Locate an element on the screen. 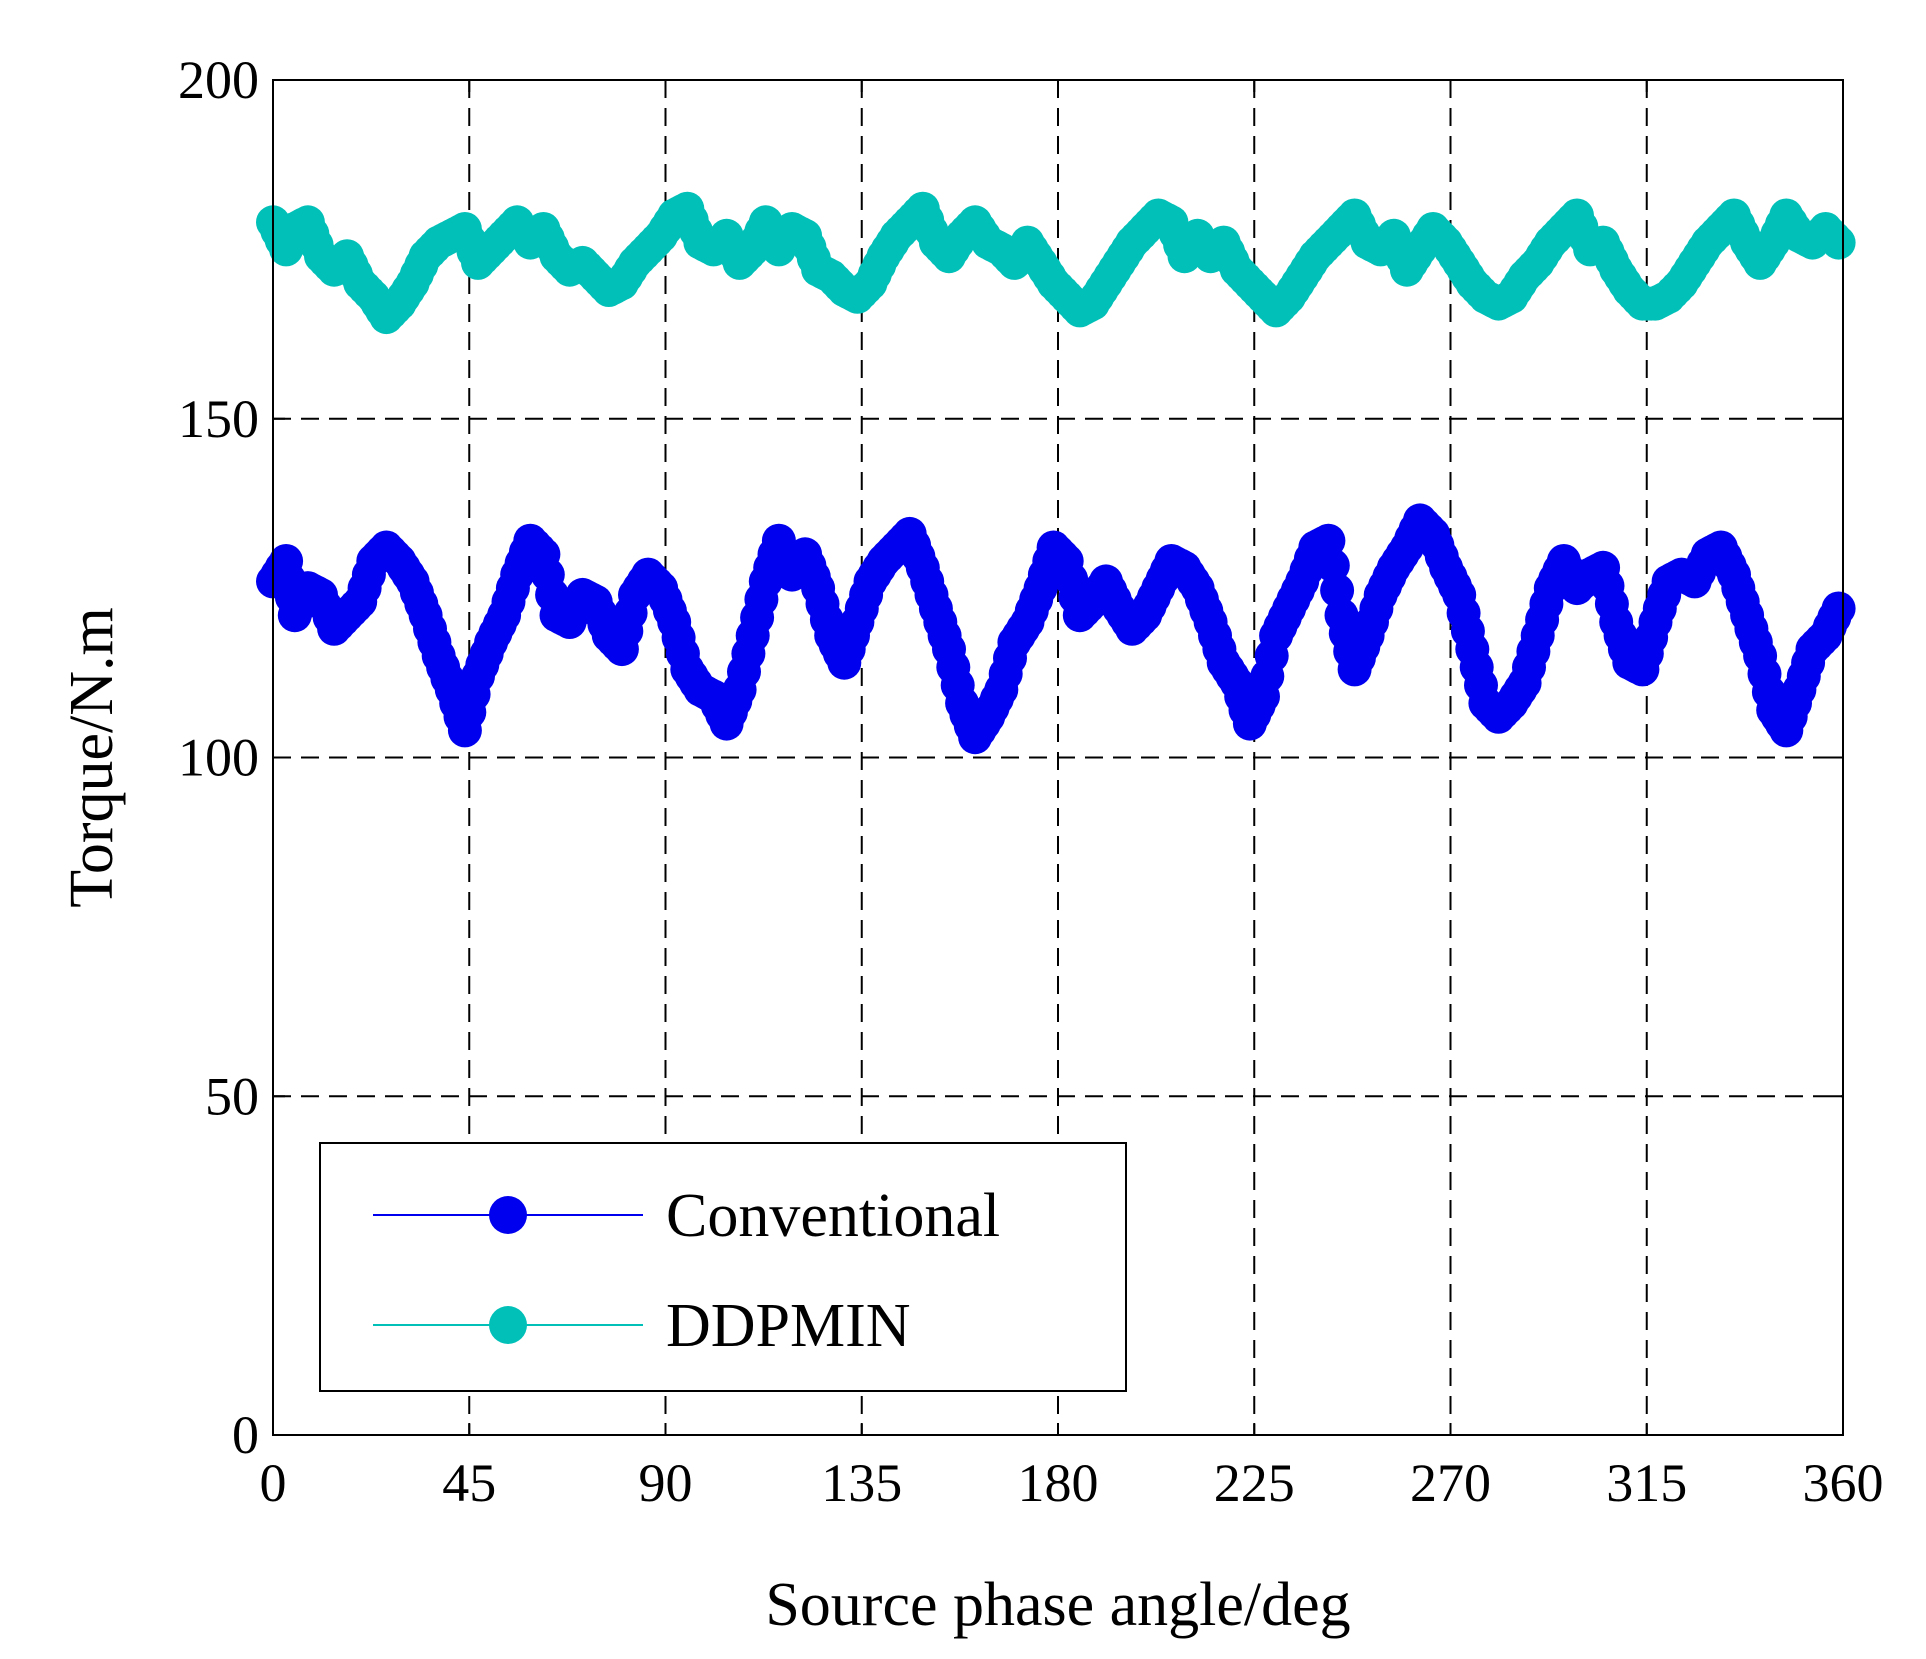  y-tick-label: 0 is located at coordinates (245, 1435).